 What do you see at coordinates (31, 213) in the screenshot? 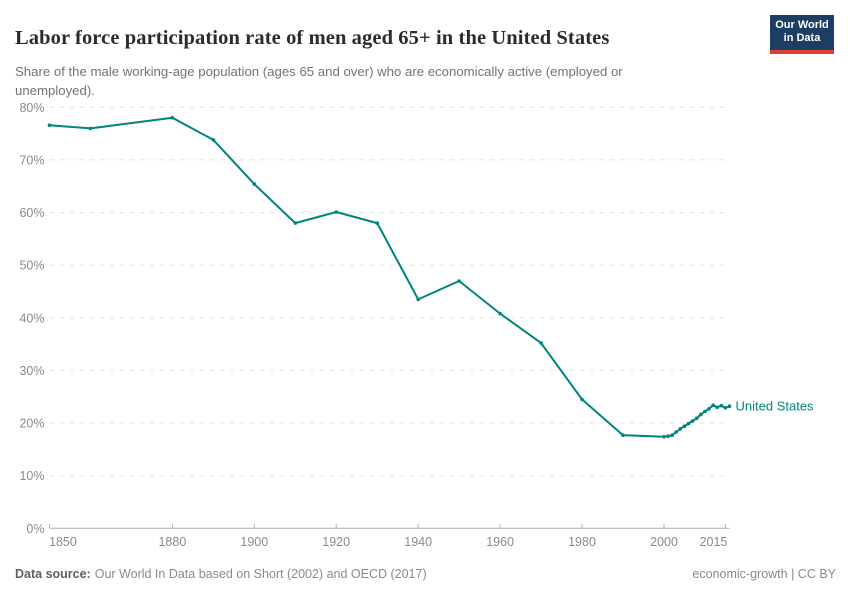
I see `y-axis-tick-label: 60%` at bounding box center [31, 213].